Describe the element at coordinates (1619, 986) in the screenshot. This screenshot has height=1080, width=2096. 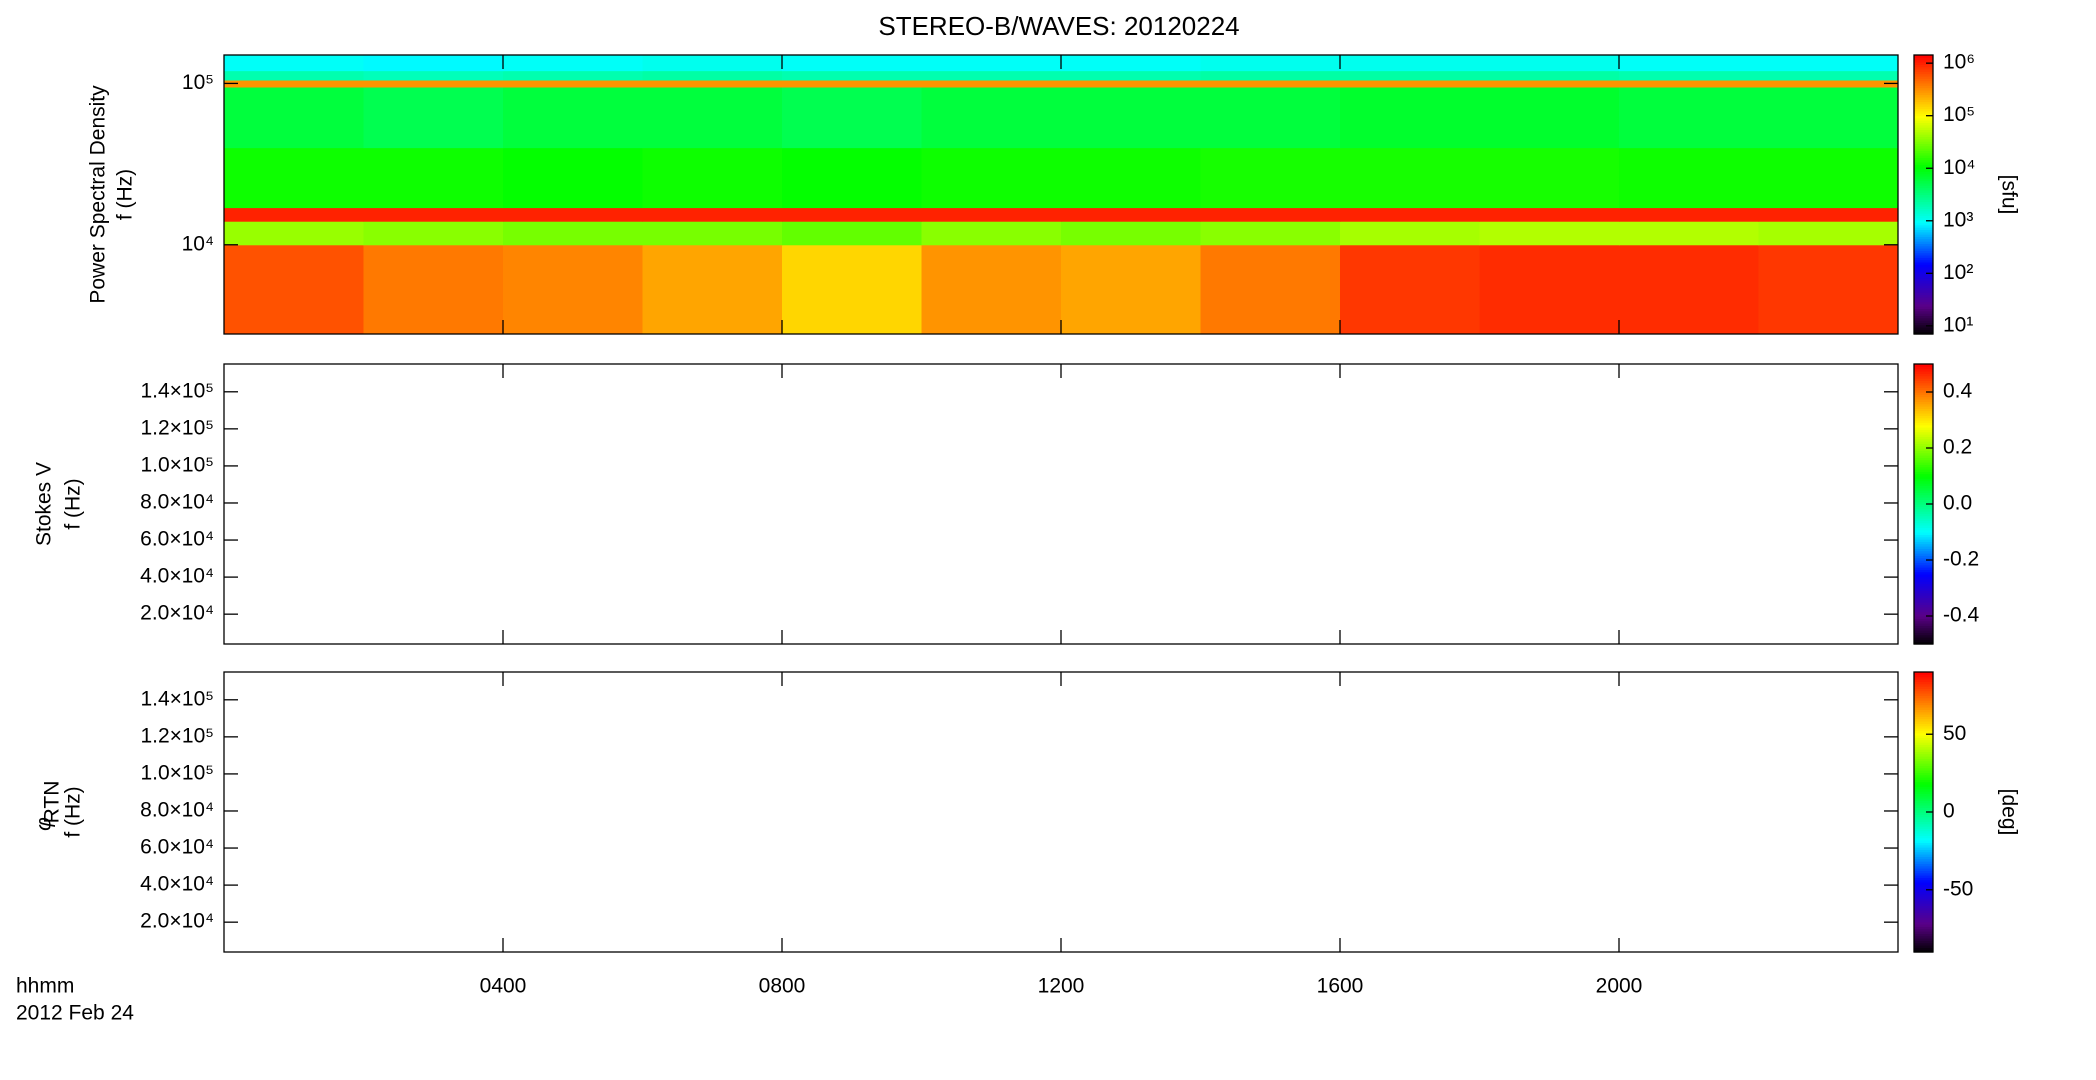
I see `x-tick-label: 2000` at that location.